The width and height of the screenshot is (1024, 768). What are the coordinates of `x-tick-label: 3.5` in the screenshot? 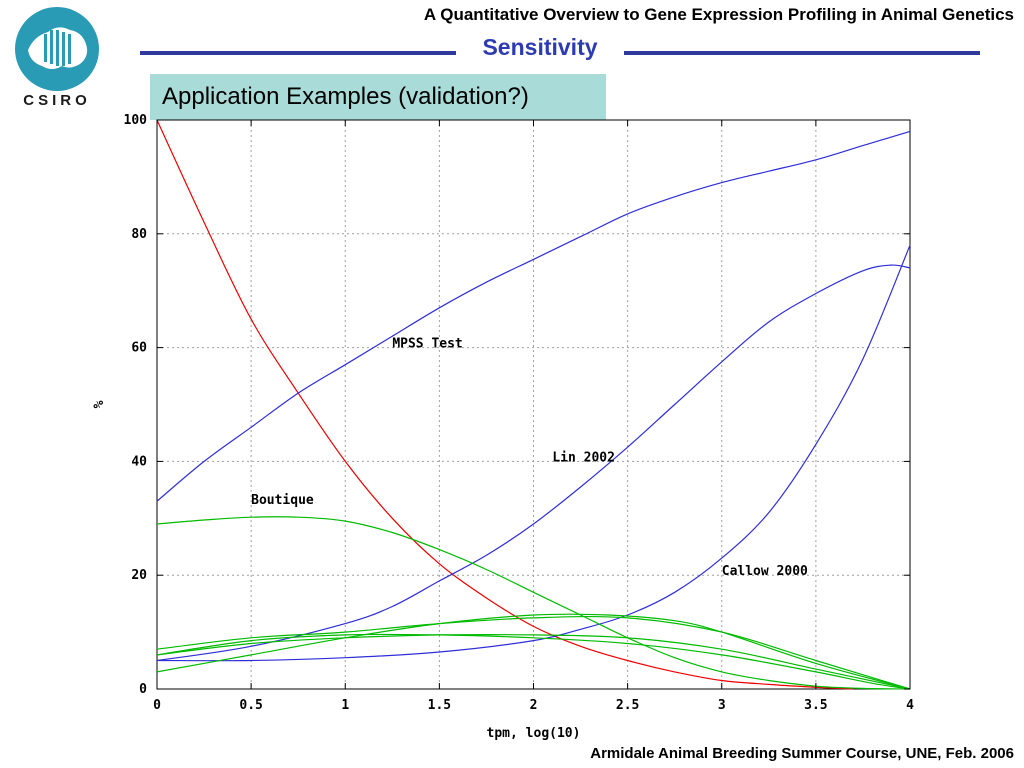 It's located at (815, 705).